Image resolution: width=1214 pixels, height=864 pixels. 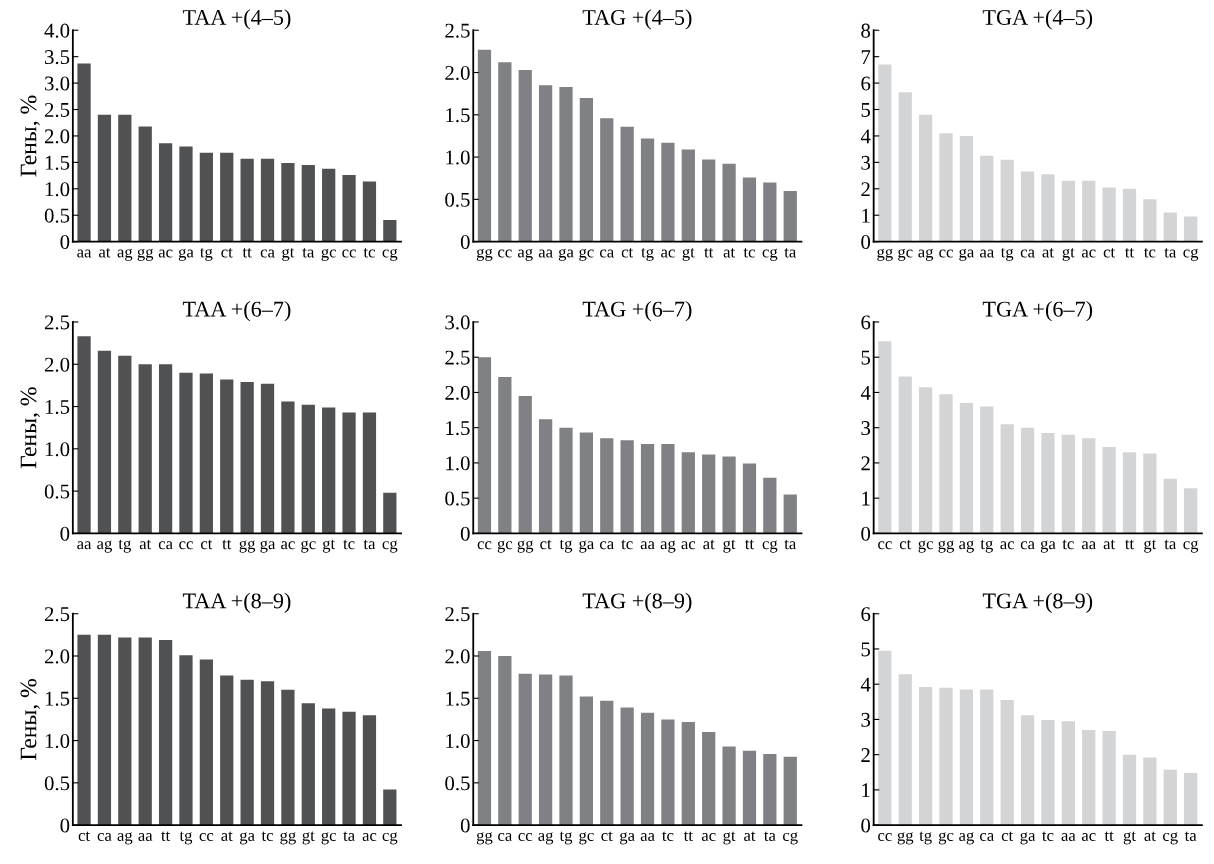 What do you see at coordinates (57, 783) in the screenshot?
I see `y-tick-label: 0.5` at bounding box center [57, 783].